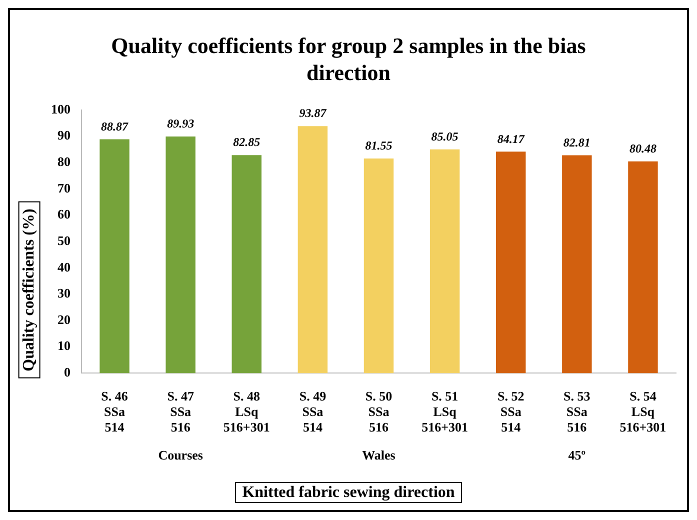  What do you see at coordinates (246, 142) in the screenshot?
I see `data-label: 82.85` at bounding box center [246, 142].